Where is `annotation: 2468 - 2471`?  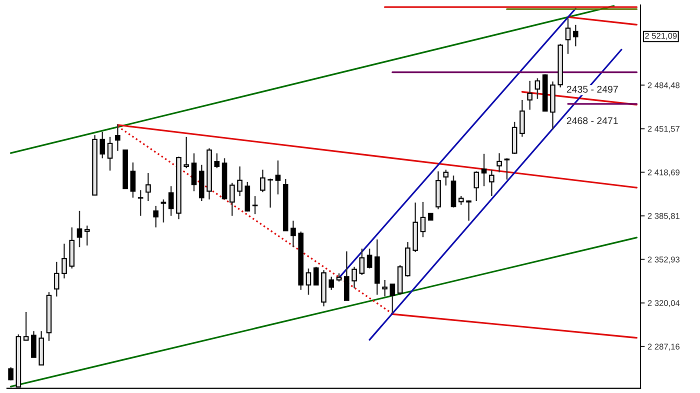 annotation: 2468 - 2471 is located at coordinates (592, 120).